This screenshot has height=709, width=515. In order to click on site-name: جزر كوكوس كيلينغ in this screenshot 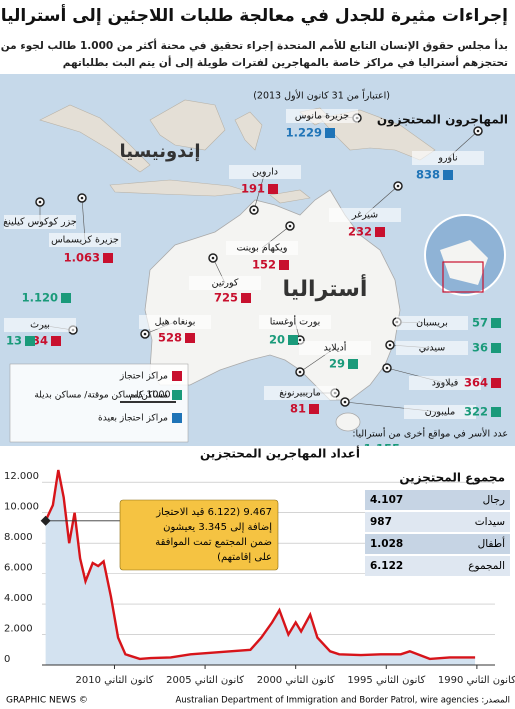, I will do `click(40, 222)`.